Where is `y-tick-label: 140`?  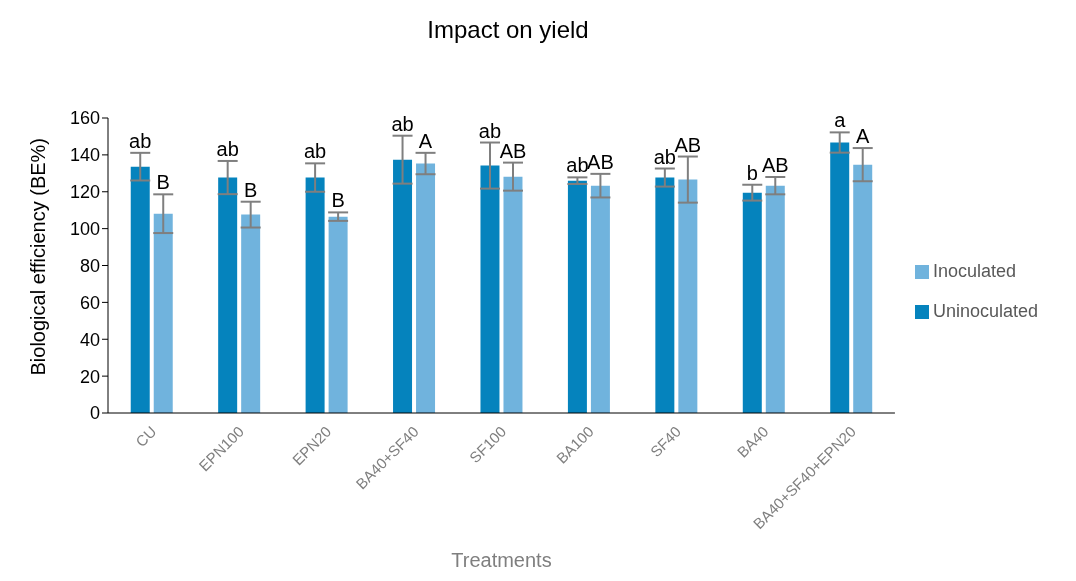
y-tick-label: 140 is located at coordinates (84, 155).